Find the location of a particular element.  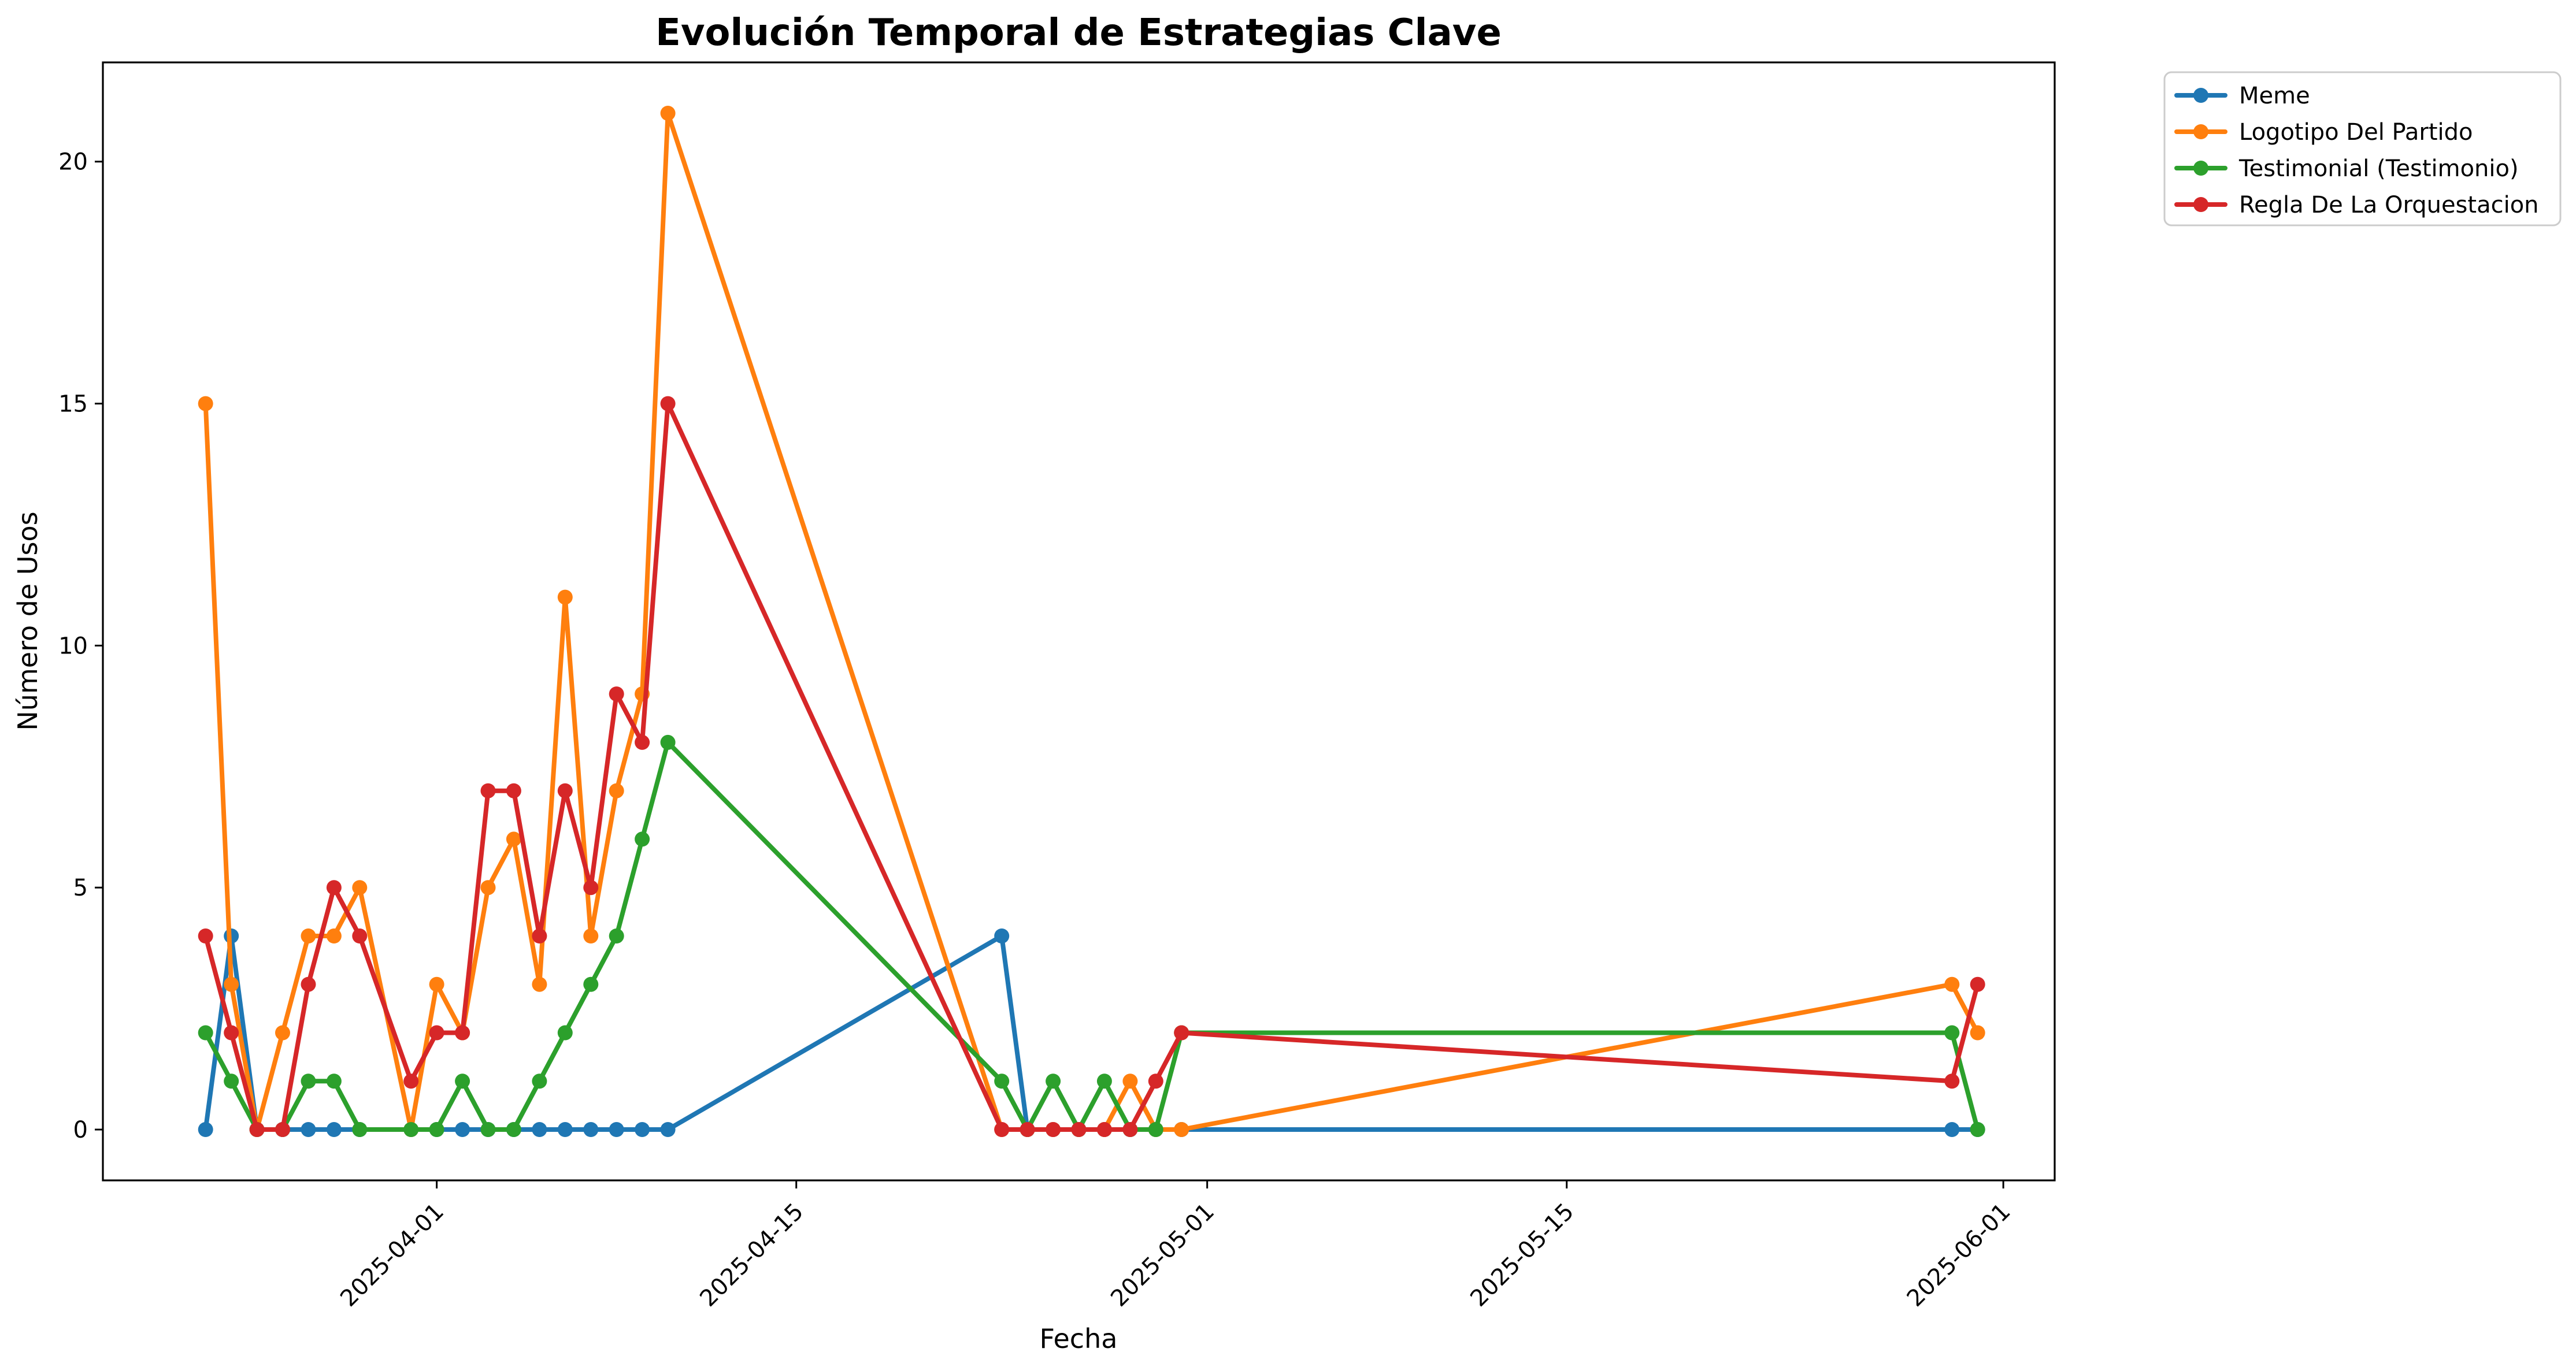

x-axis-label: Fecha is located at coordinates (1079, 1339).